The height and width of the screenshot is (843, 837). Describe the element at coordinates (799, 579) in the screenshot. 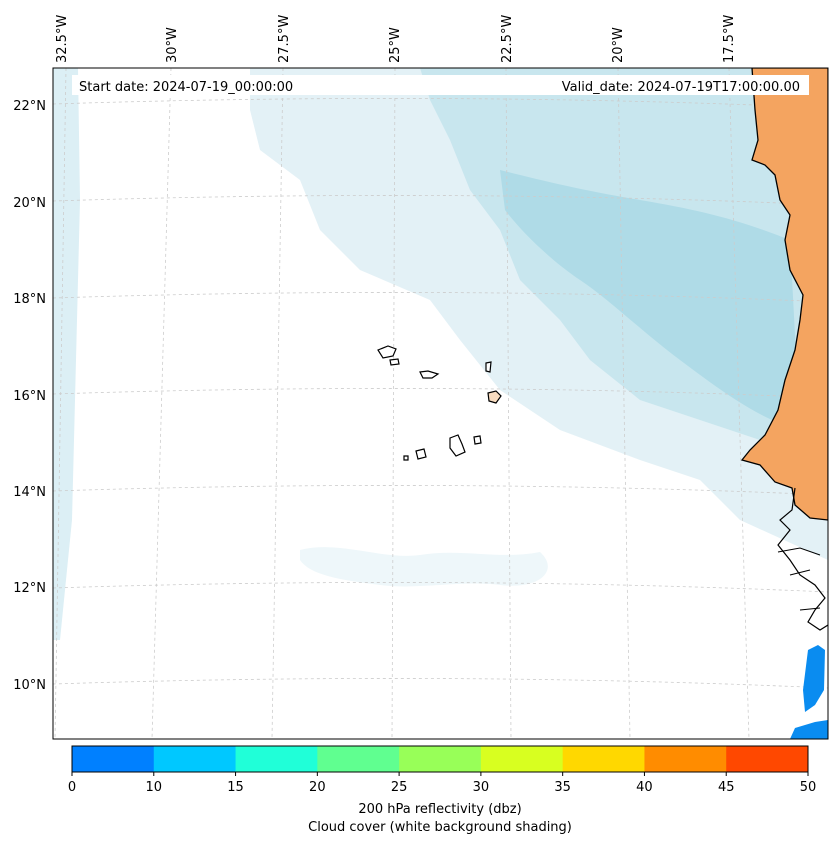

I see `coastline-detail` at that location.